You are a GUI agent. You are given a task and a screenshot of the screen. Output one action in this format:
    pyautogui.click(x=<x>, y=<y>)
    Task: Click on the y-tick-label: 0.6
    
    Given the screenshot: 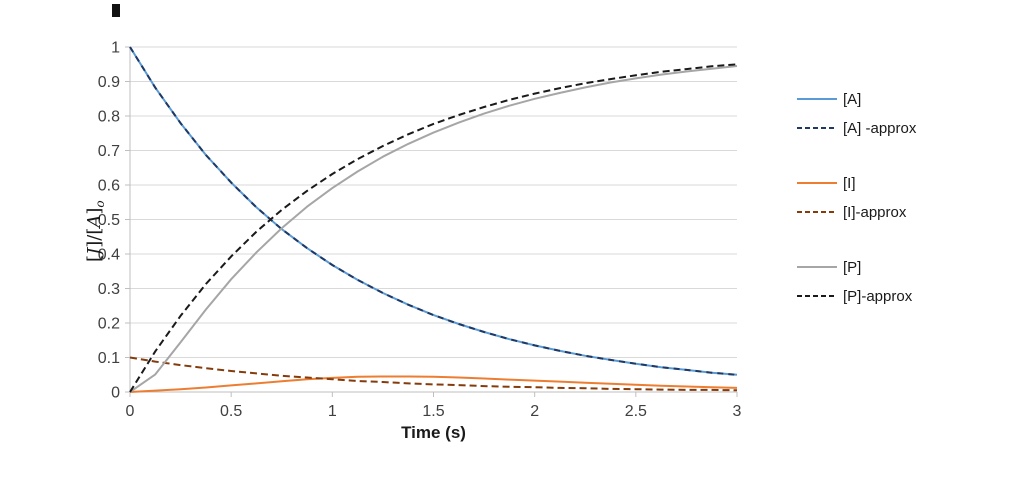 What is the action you would take?
    pyautogui.click(x=109, y=186)
    